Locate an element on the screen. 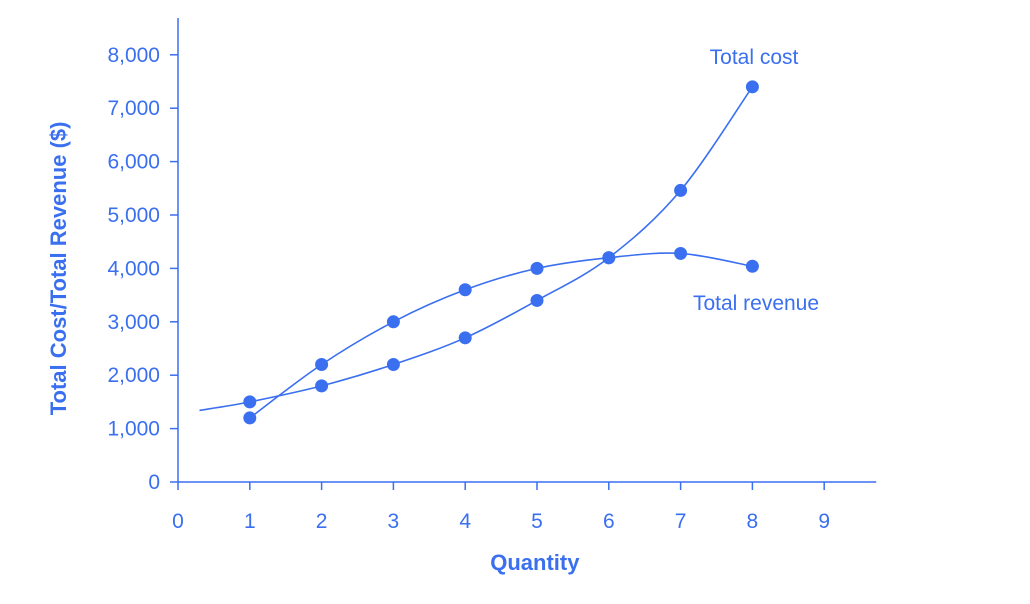 The height and width of the screenshot is (604, 1030). x-tick-label: 6 is located at coordinates (609, 521).